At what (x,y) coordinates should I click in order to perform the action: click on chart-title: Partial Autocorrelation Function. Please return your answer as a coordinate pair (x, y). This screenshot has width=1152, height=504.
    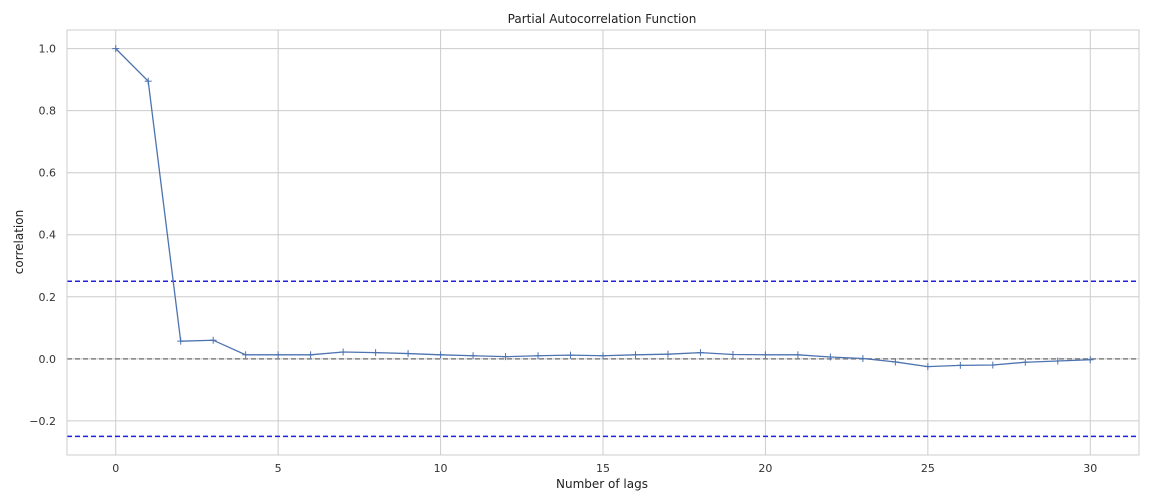
    Looking at the image, I should click on (602, 19).